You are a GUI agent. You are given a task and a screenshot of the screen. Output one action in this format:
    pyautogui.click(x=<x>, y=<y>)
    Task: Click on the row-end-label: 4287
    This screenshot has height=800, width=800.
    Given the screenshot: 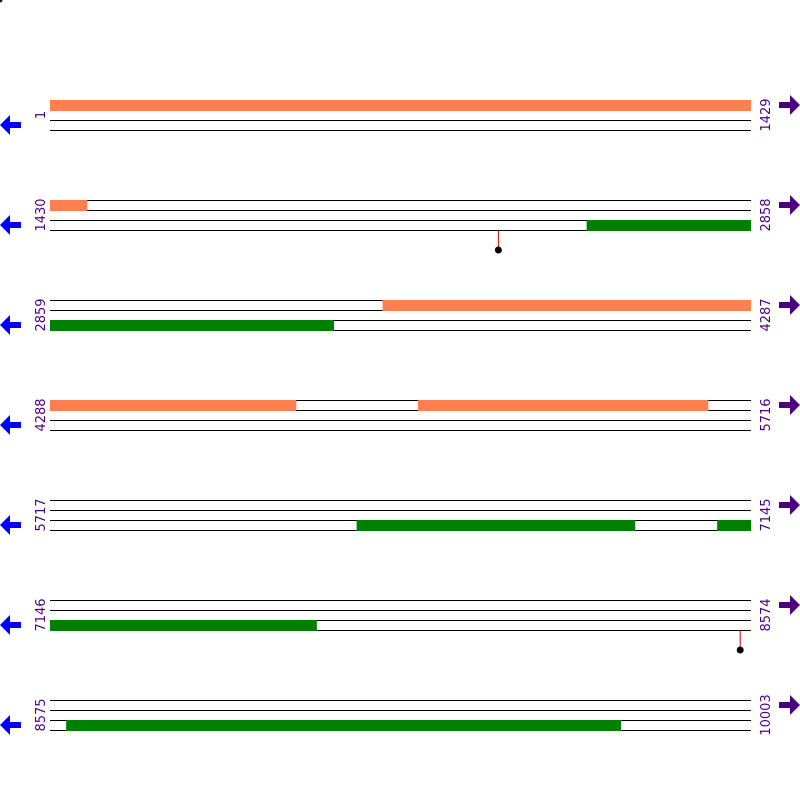 What is the action you would take?
    pyautogui.click(x=766, y=314)
    